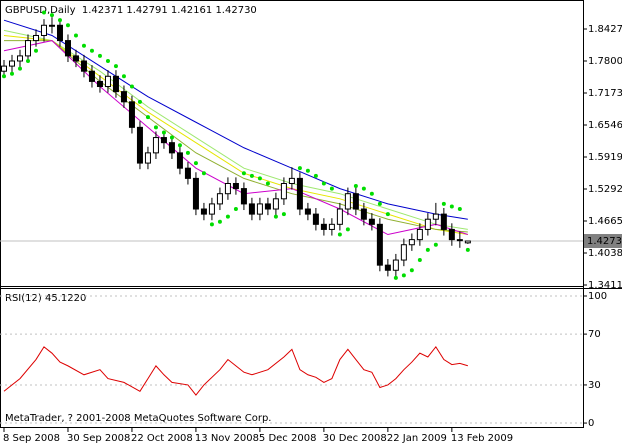 The height and width of the screenshot is (447, 622). What do you see at coordinates (235, 370) in the screenshot?
I see `rsi-line` at bounding box center [235, 370].